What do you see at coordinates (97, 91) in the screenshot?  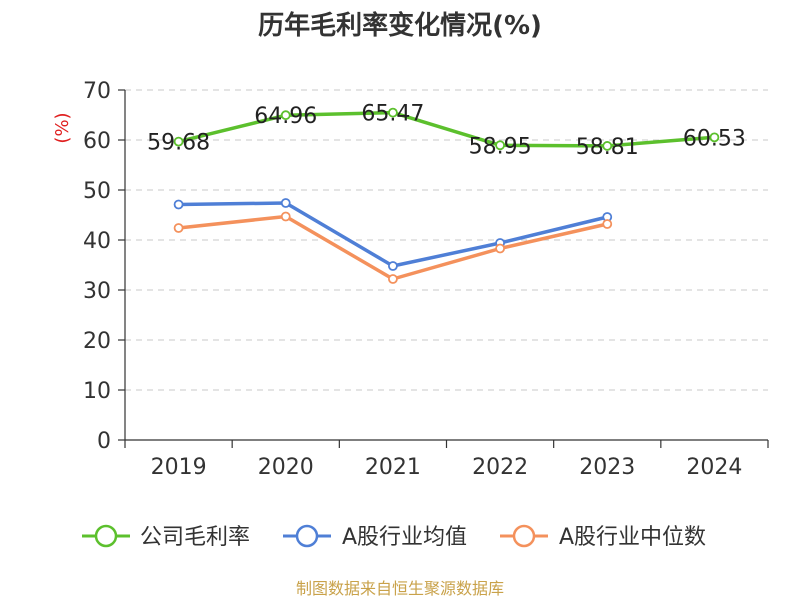 I see `y-tick-label: 70` at bounding box center [97, 91].